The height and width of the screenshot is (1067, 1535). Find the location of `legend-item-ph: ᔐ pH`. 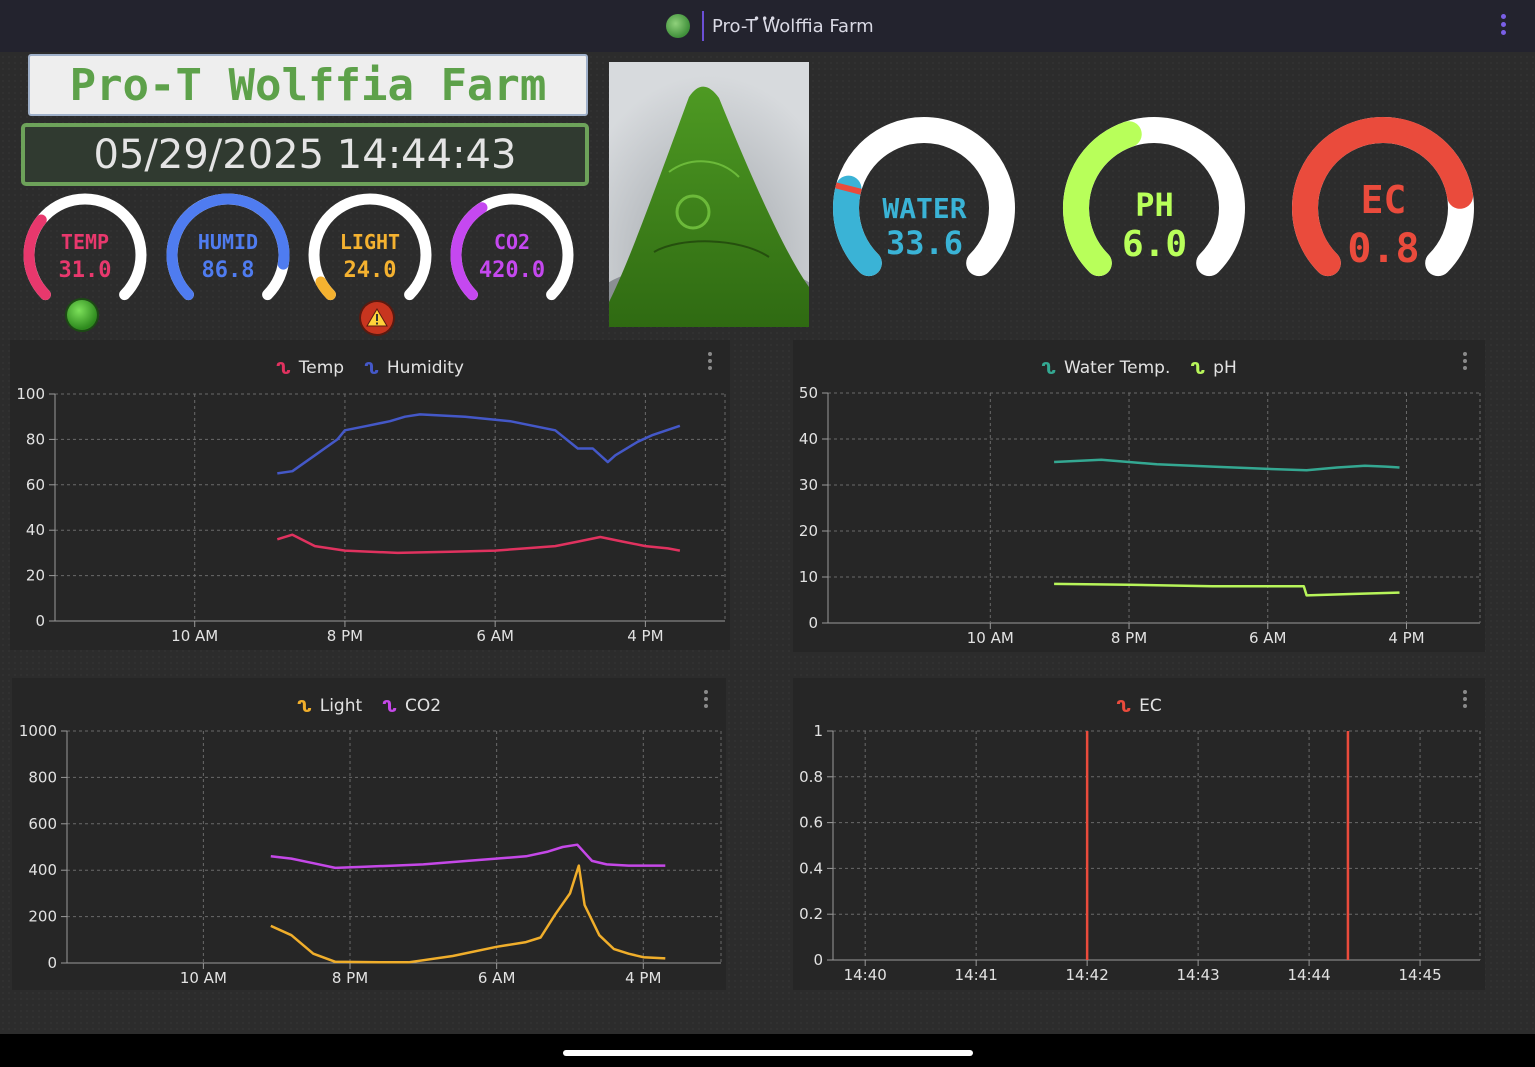

legend-item-ph: ᔐ pH is located at coordinates (1213, 368).